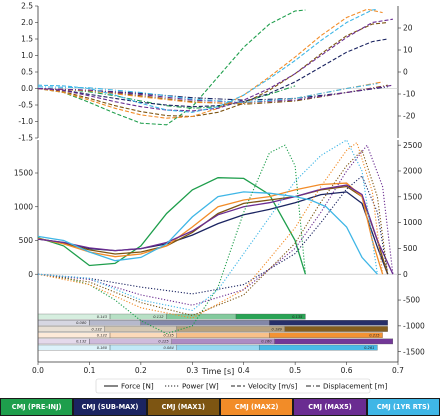 The image size is (440, 420). Describe the element at coordinates (409, 116) in the screenshot. I see `top-right-tick-label: -20` at that location.